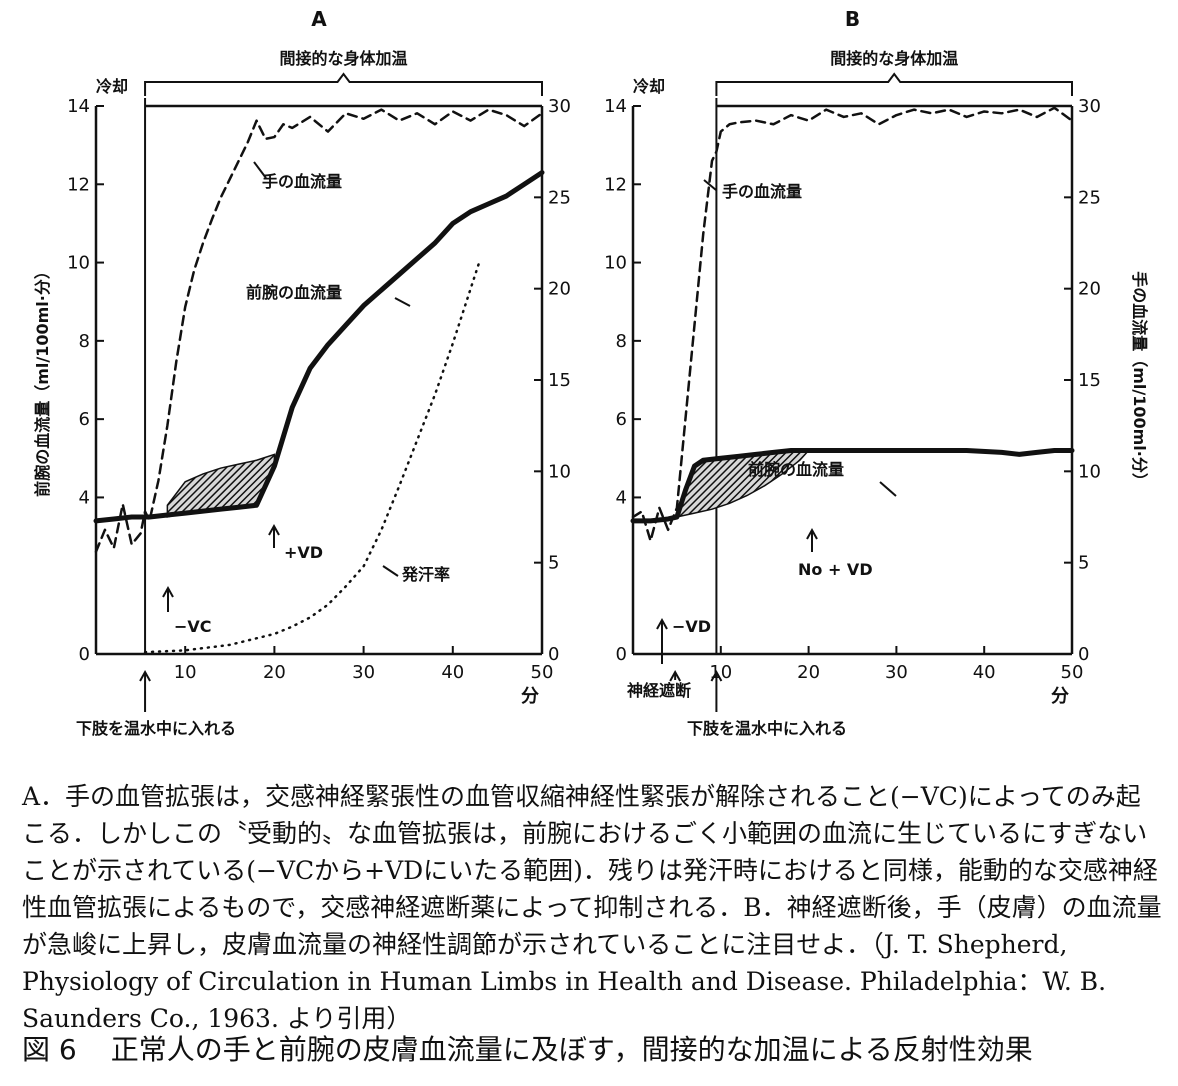  I want to click on series-annotation: −VC, so click(193, 626).